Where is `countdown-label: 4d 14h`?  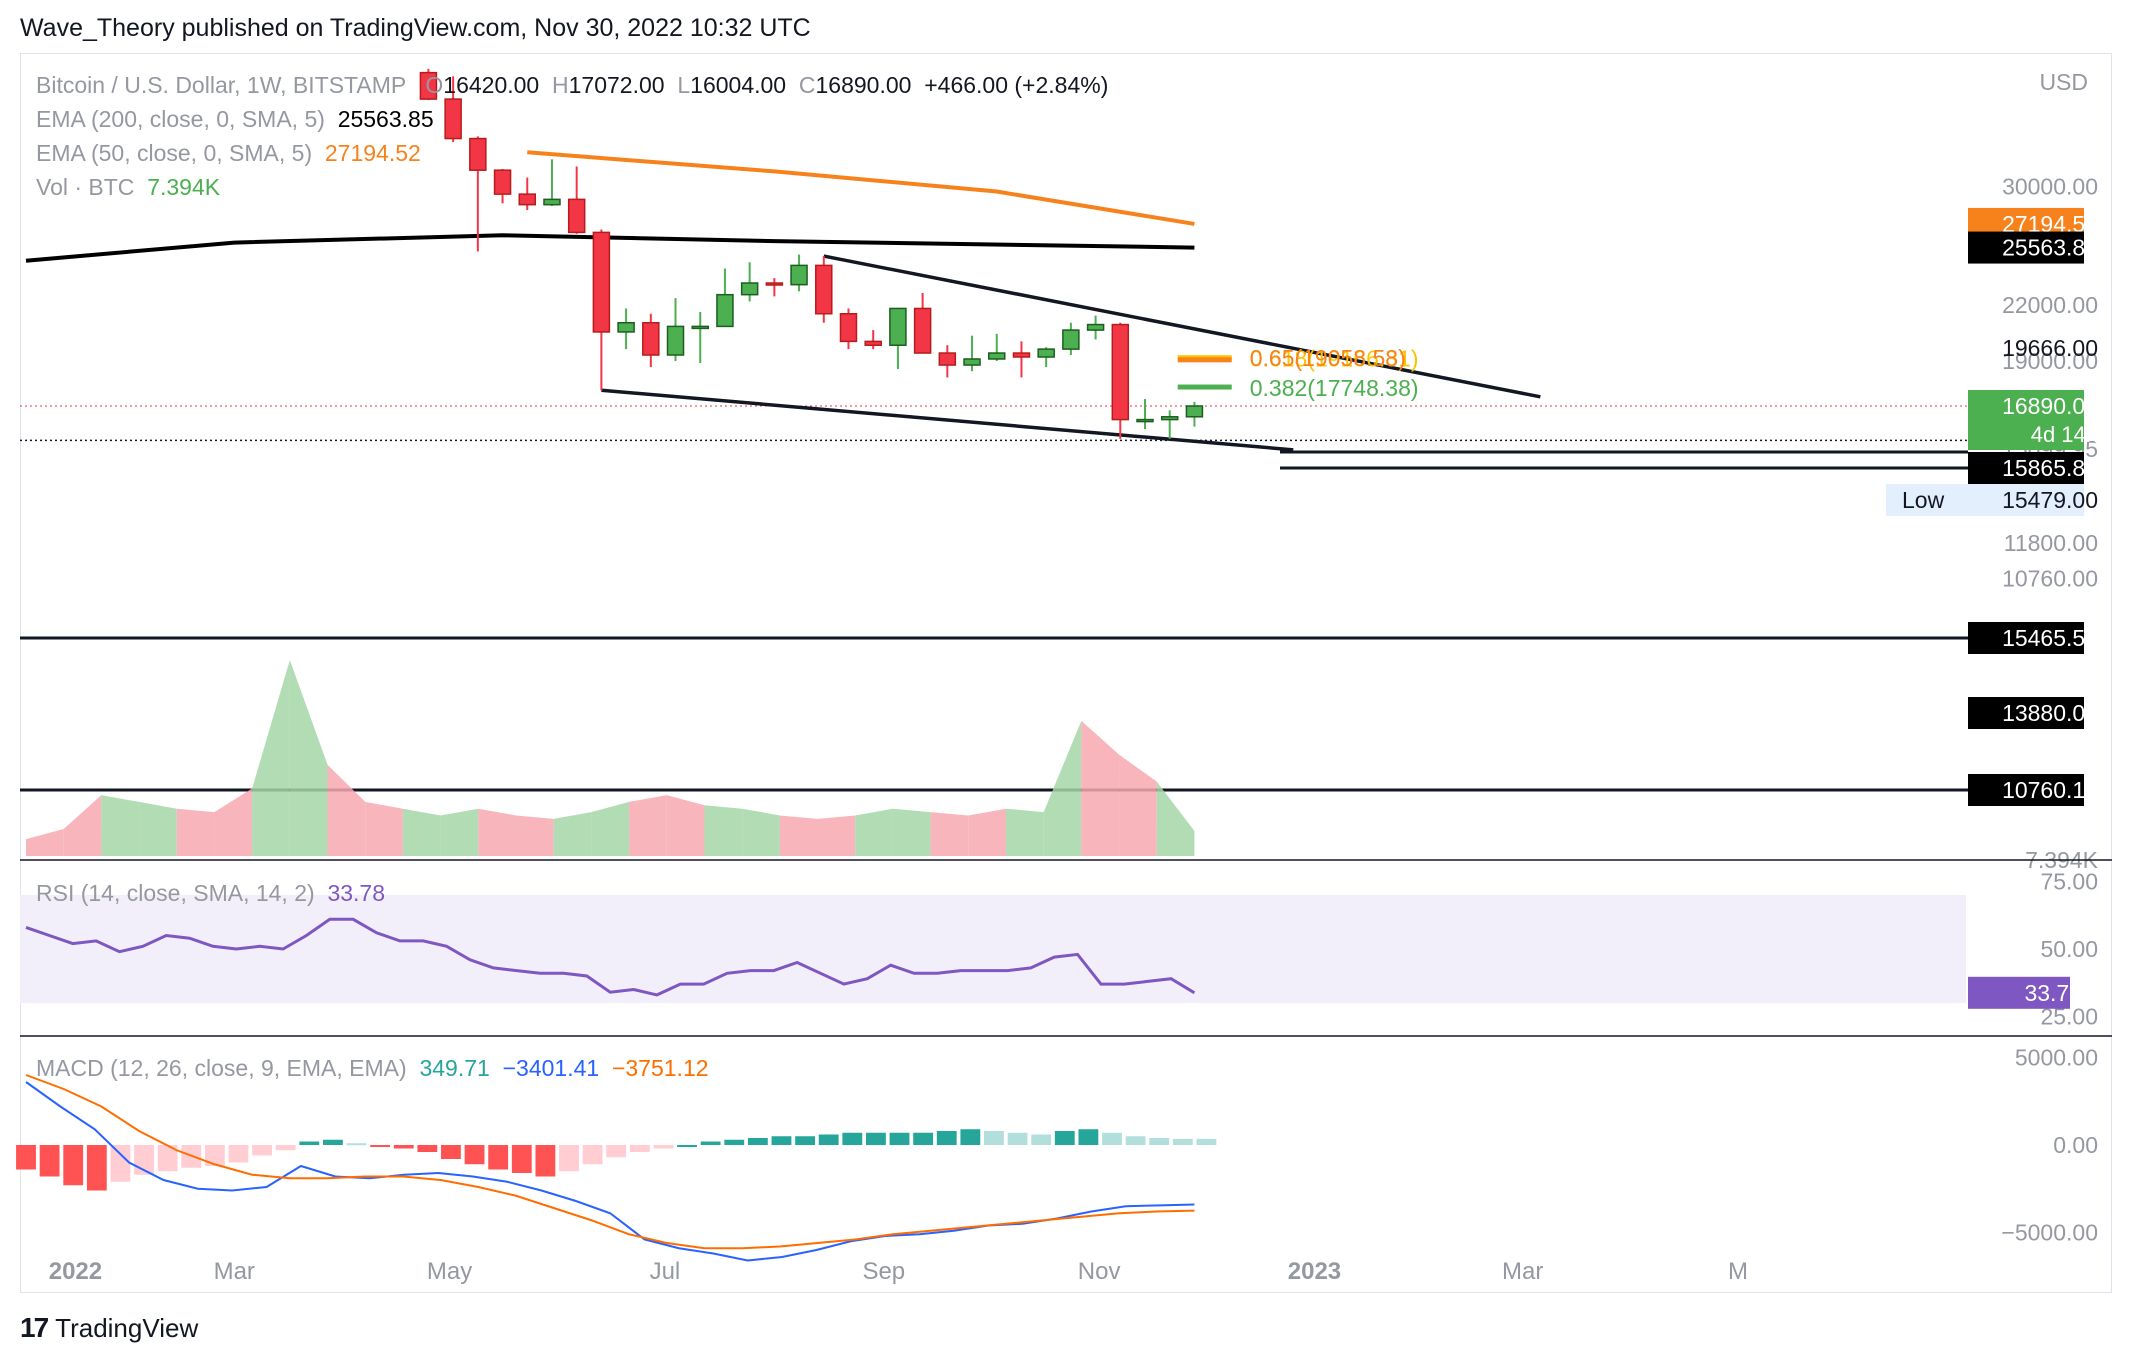
countdown-label: 4d 14h is located at coordinates (2064, 434).